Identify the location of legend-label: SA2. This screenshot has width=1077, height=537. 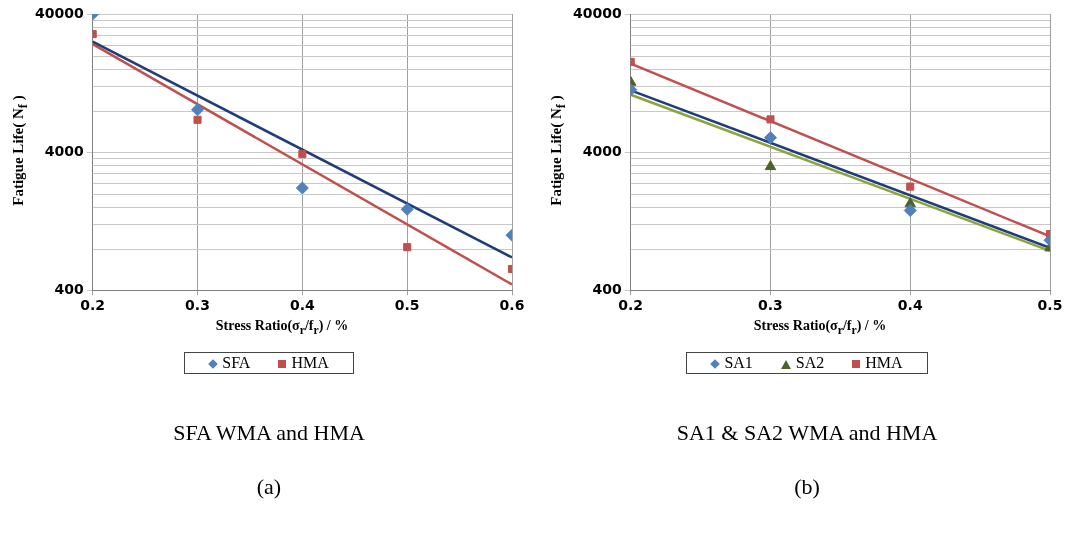
(810, 362).